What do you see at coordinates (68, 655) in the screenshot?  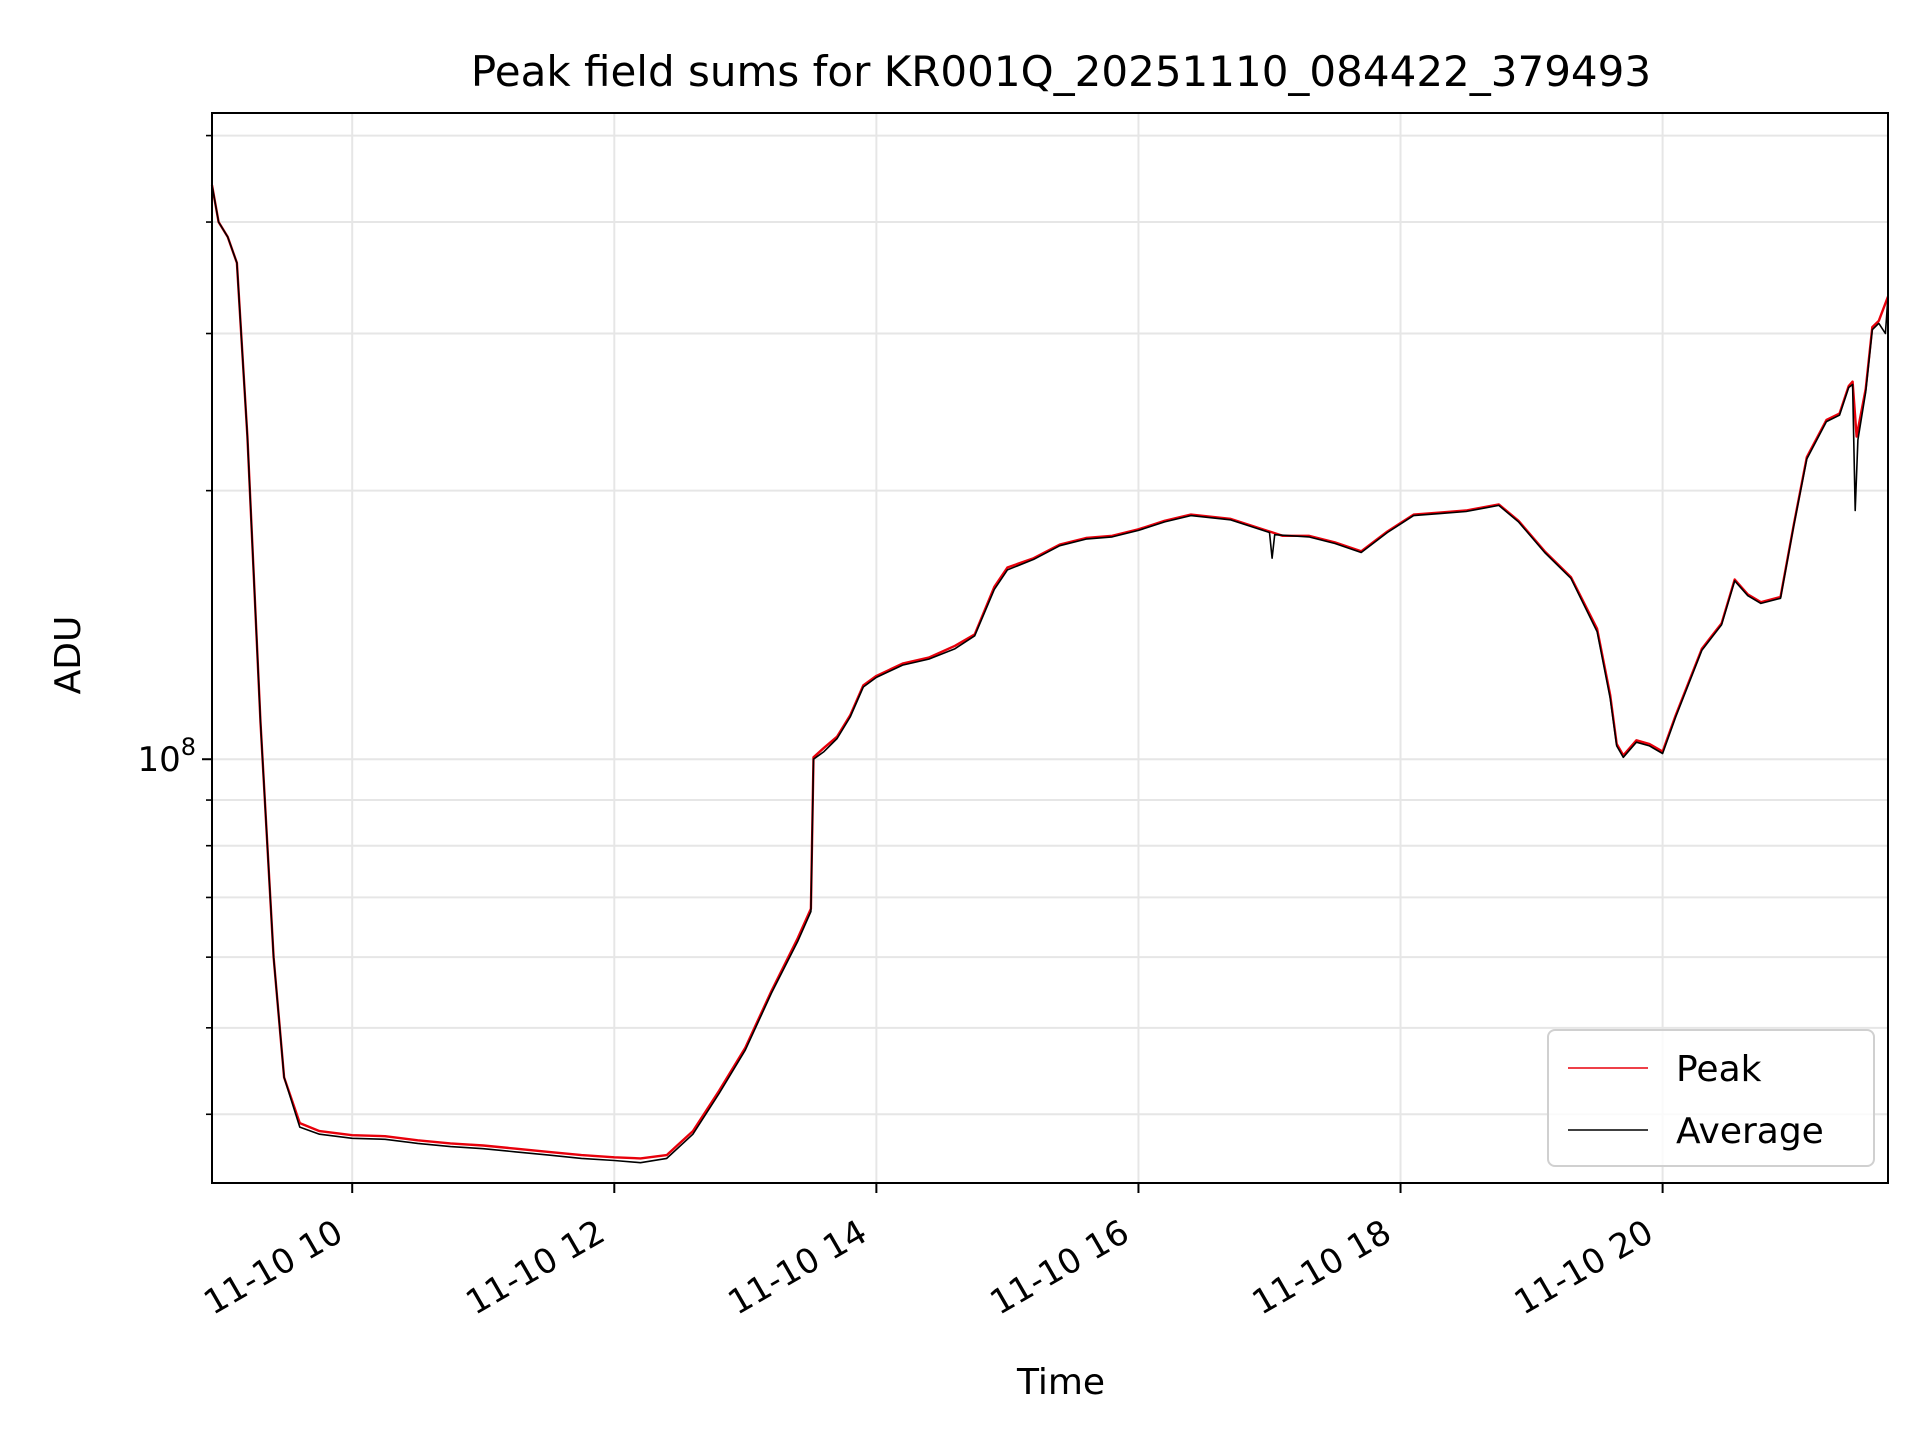 I see `y-axis-label: ADU` at bounding box center [68, 655].